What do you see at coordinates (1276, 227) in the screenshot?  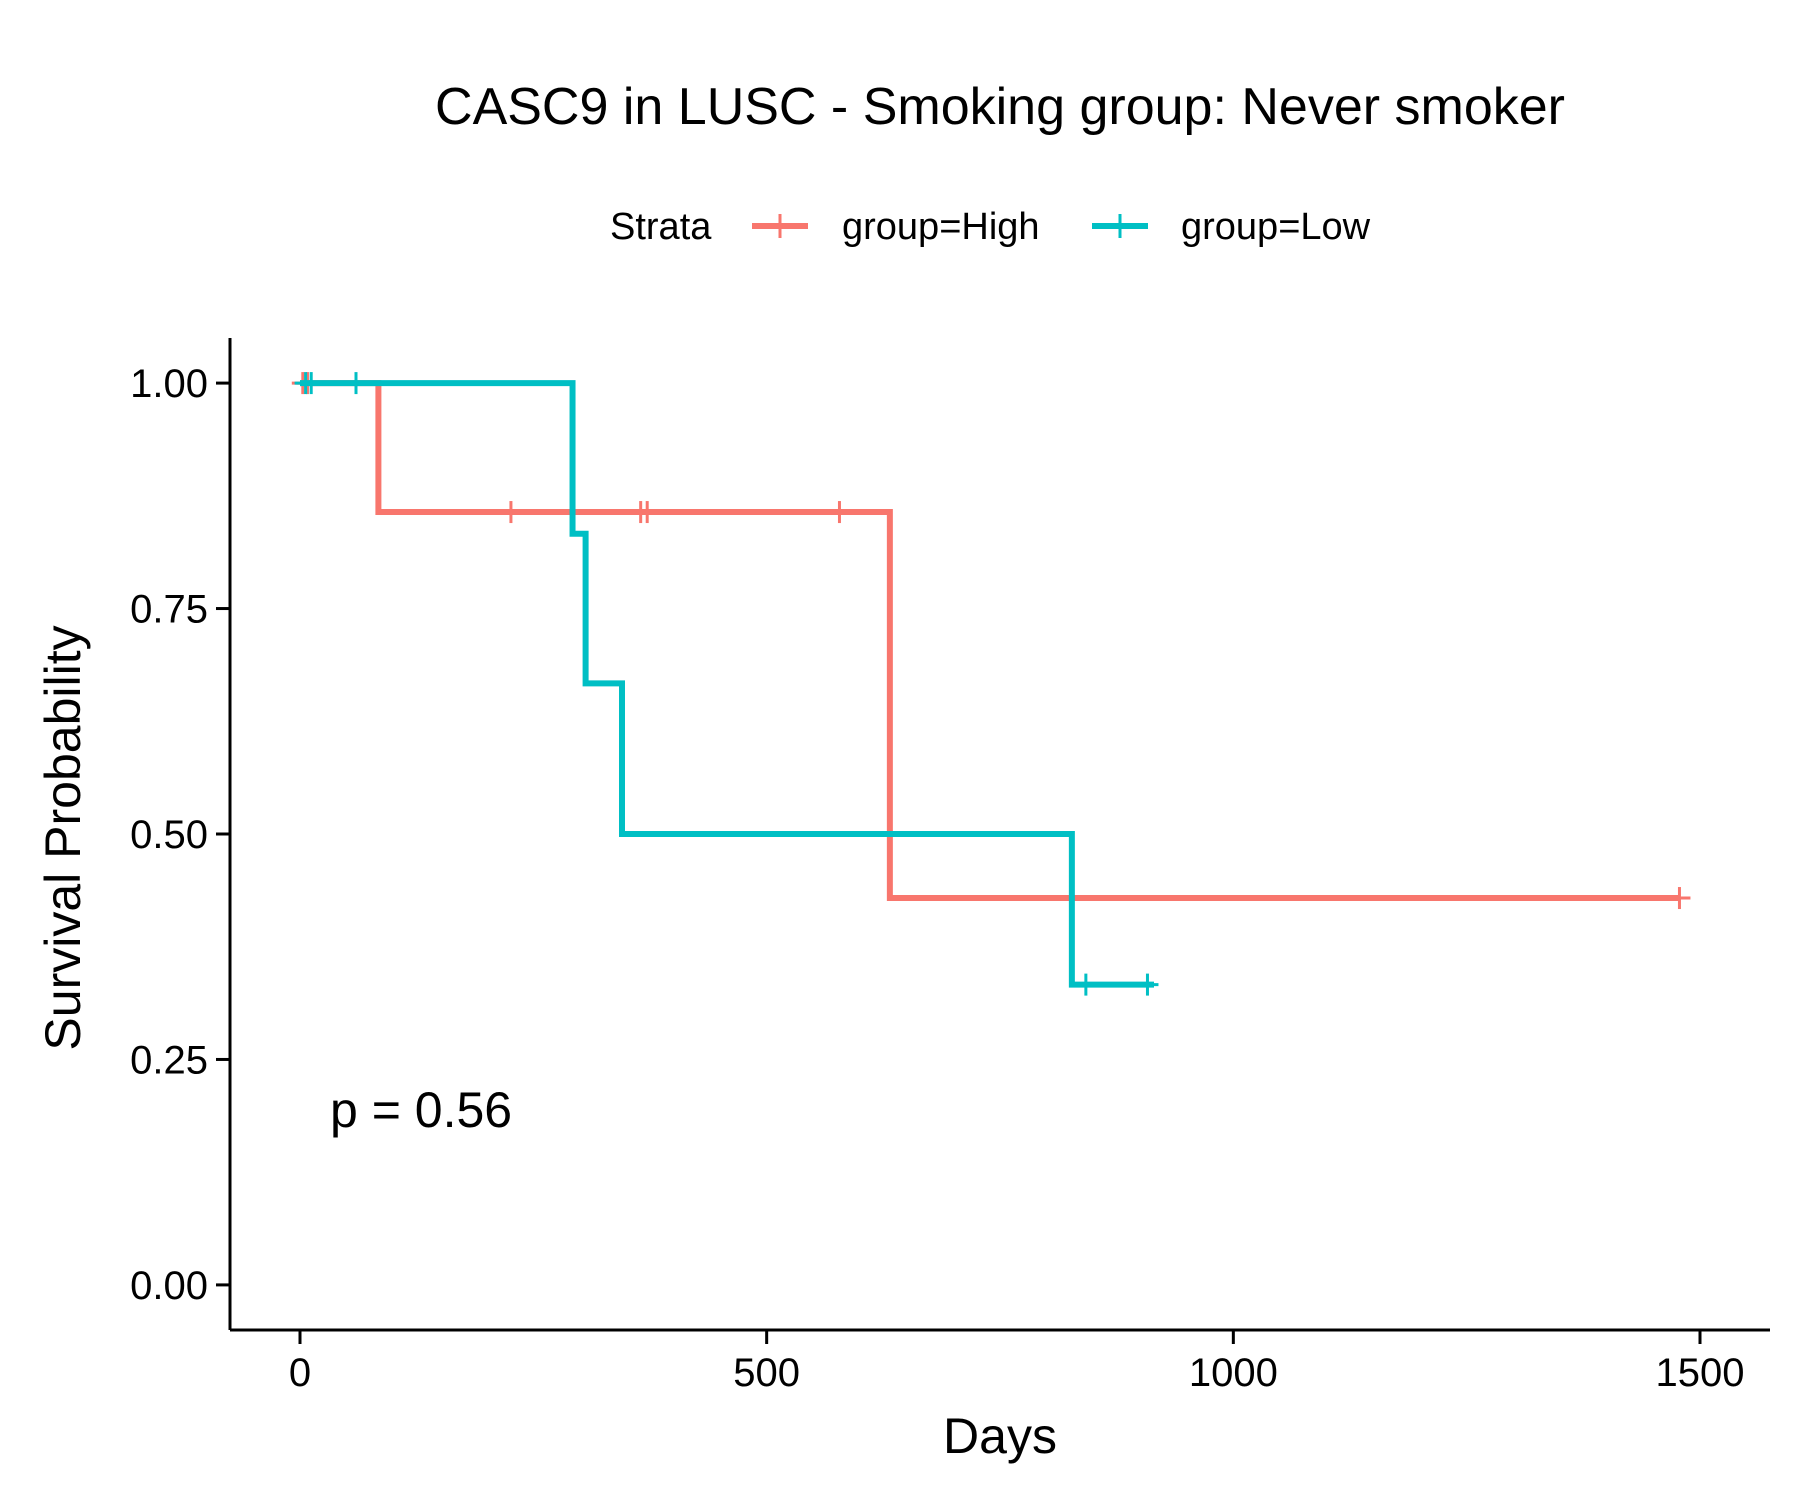 I see `legend-label: group=Low` at bounding box center [1276, 227].